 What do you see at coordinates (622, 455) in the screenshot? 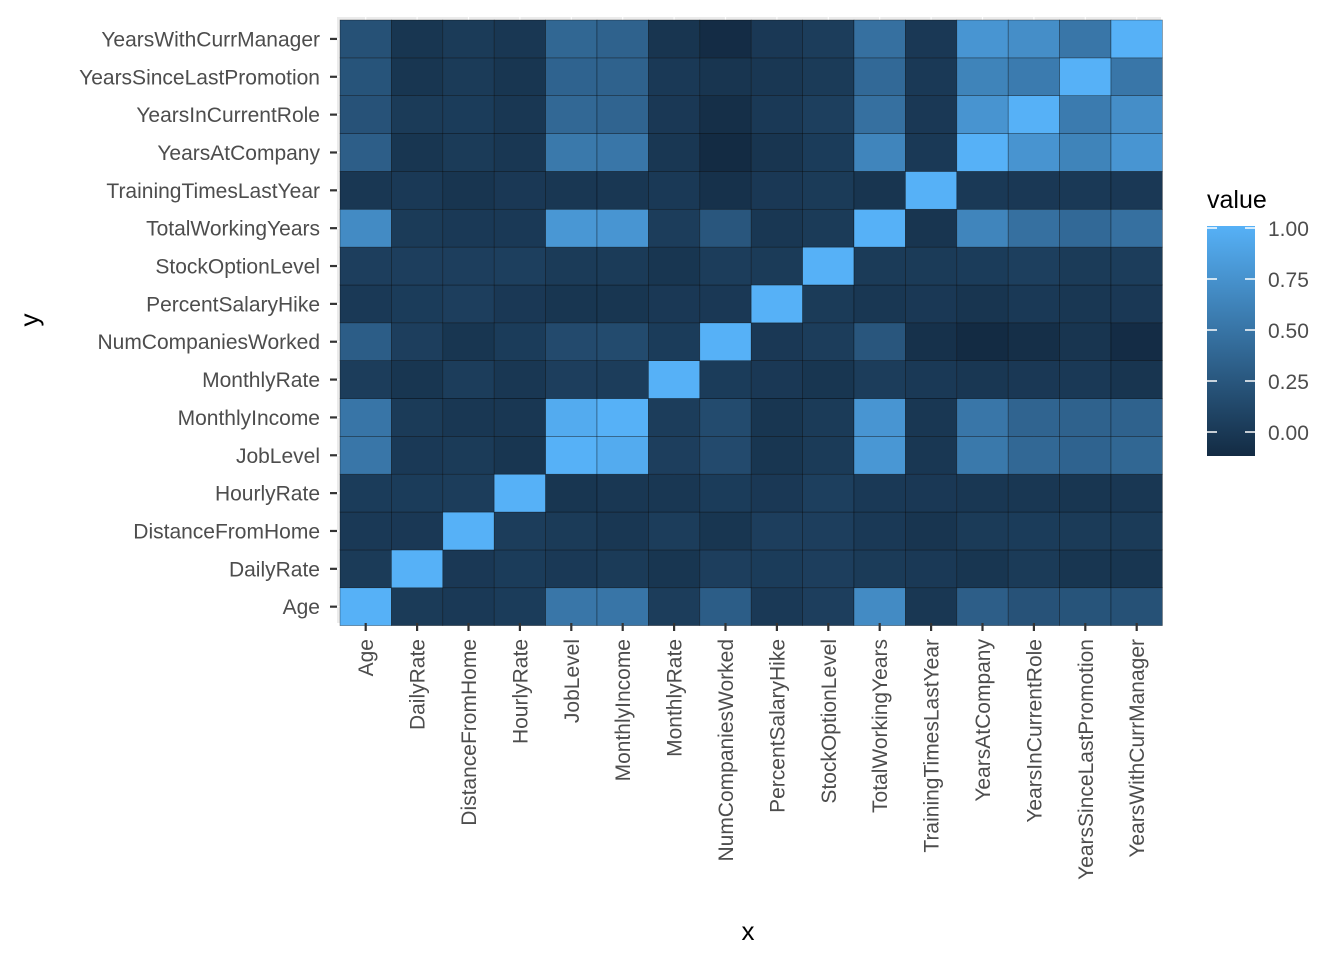
I see `heatmap-cell-MonthlyIncome-JobLevel` at bounding box center [622, 455].